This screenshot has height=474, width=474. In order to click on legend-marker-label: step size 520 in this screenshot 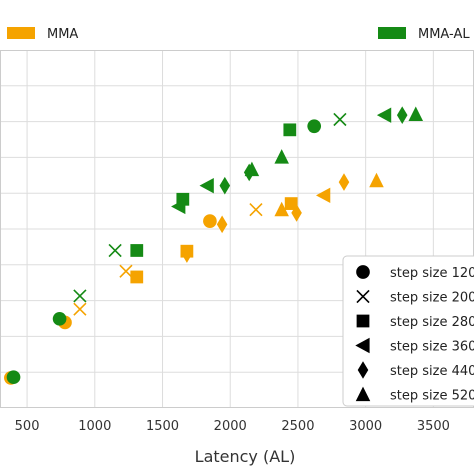, I will do `click(432, 396)`.